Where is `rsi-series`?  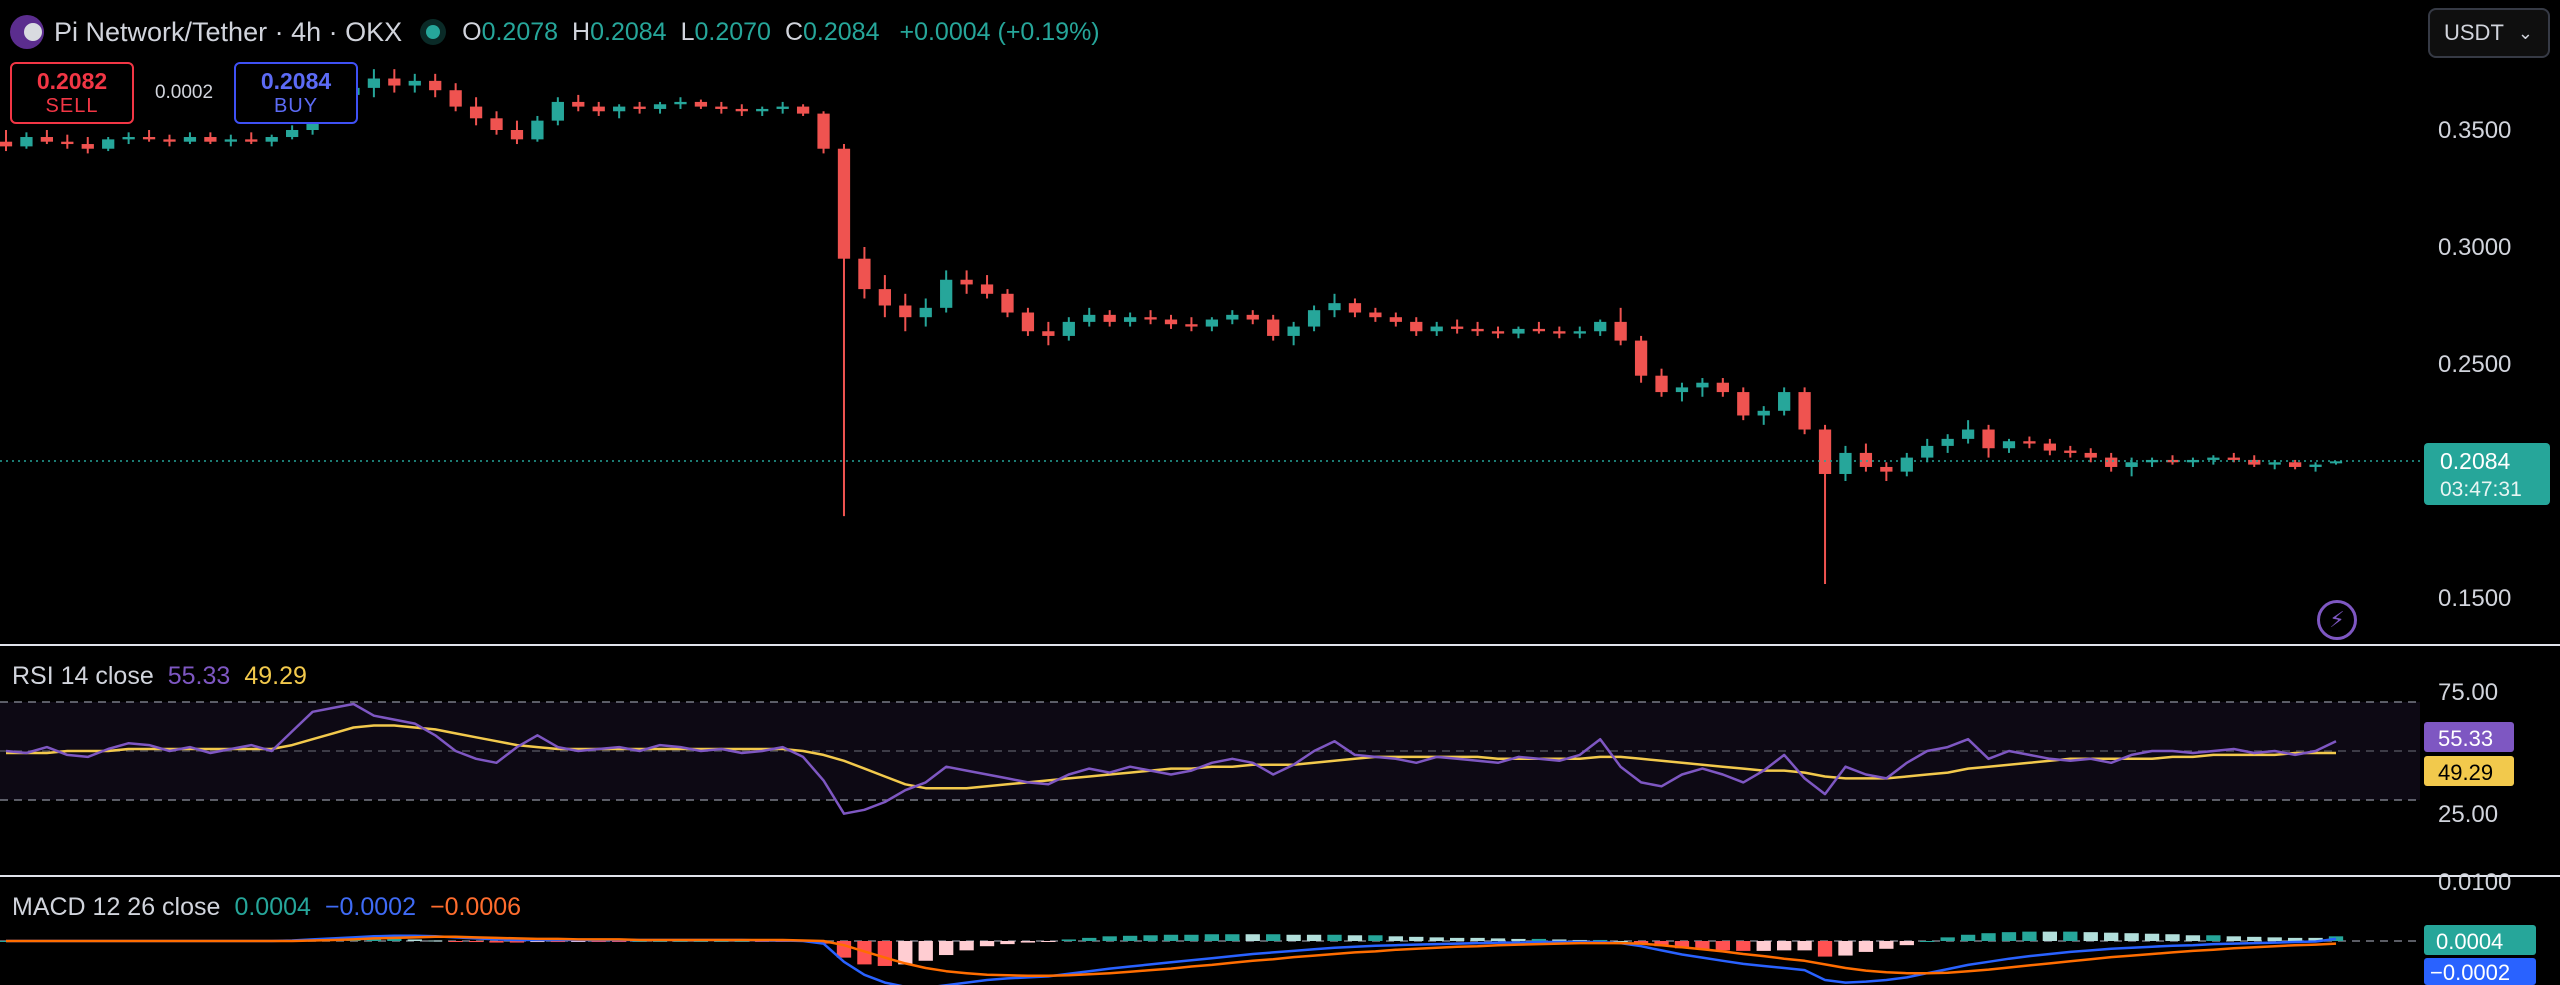
rsi-series is located at coordinates (1171, 758).